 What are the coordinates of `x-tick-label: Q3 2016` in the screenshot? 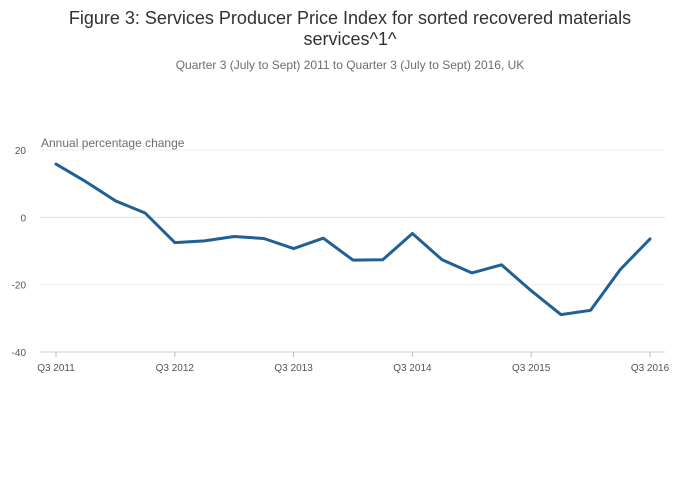 It's located at (650, 368).